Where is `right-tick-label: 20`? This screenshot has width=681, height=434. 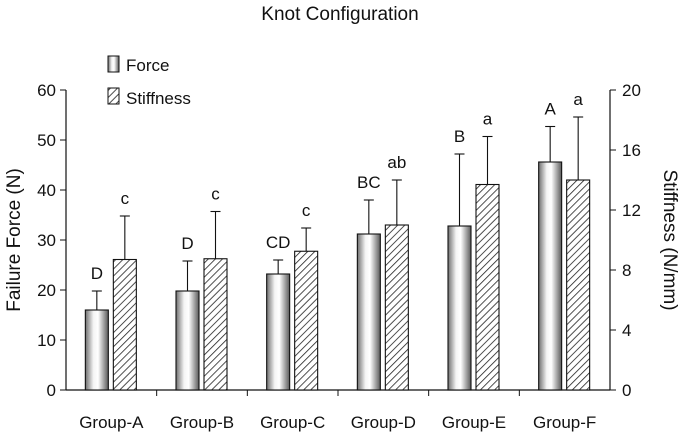 right-tick-label: 20 is located at coordinates (631, 90).